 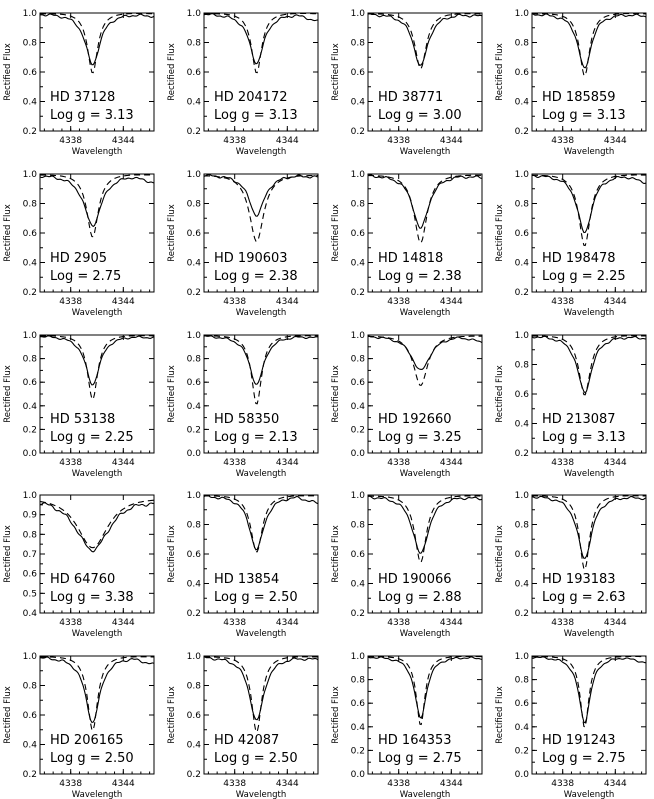 What do you see at coordinates (420, 115) in the screenshot?
I see `logg-label: Log g = 3.00` at bounding box center [420, 115].